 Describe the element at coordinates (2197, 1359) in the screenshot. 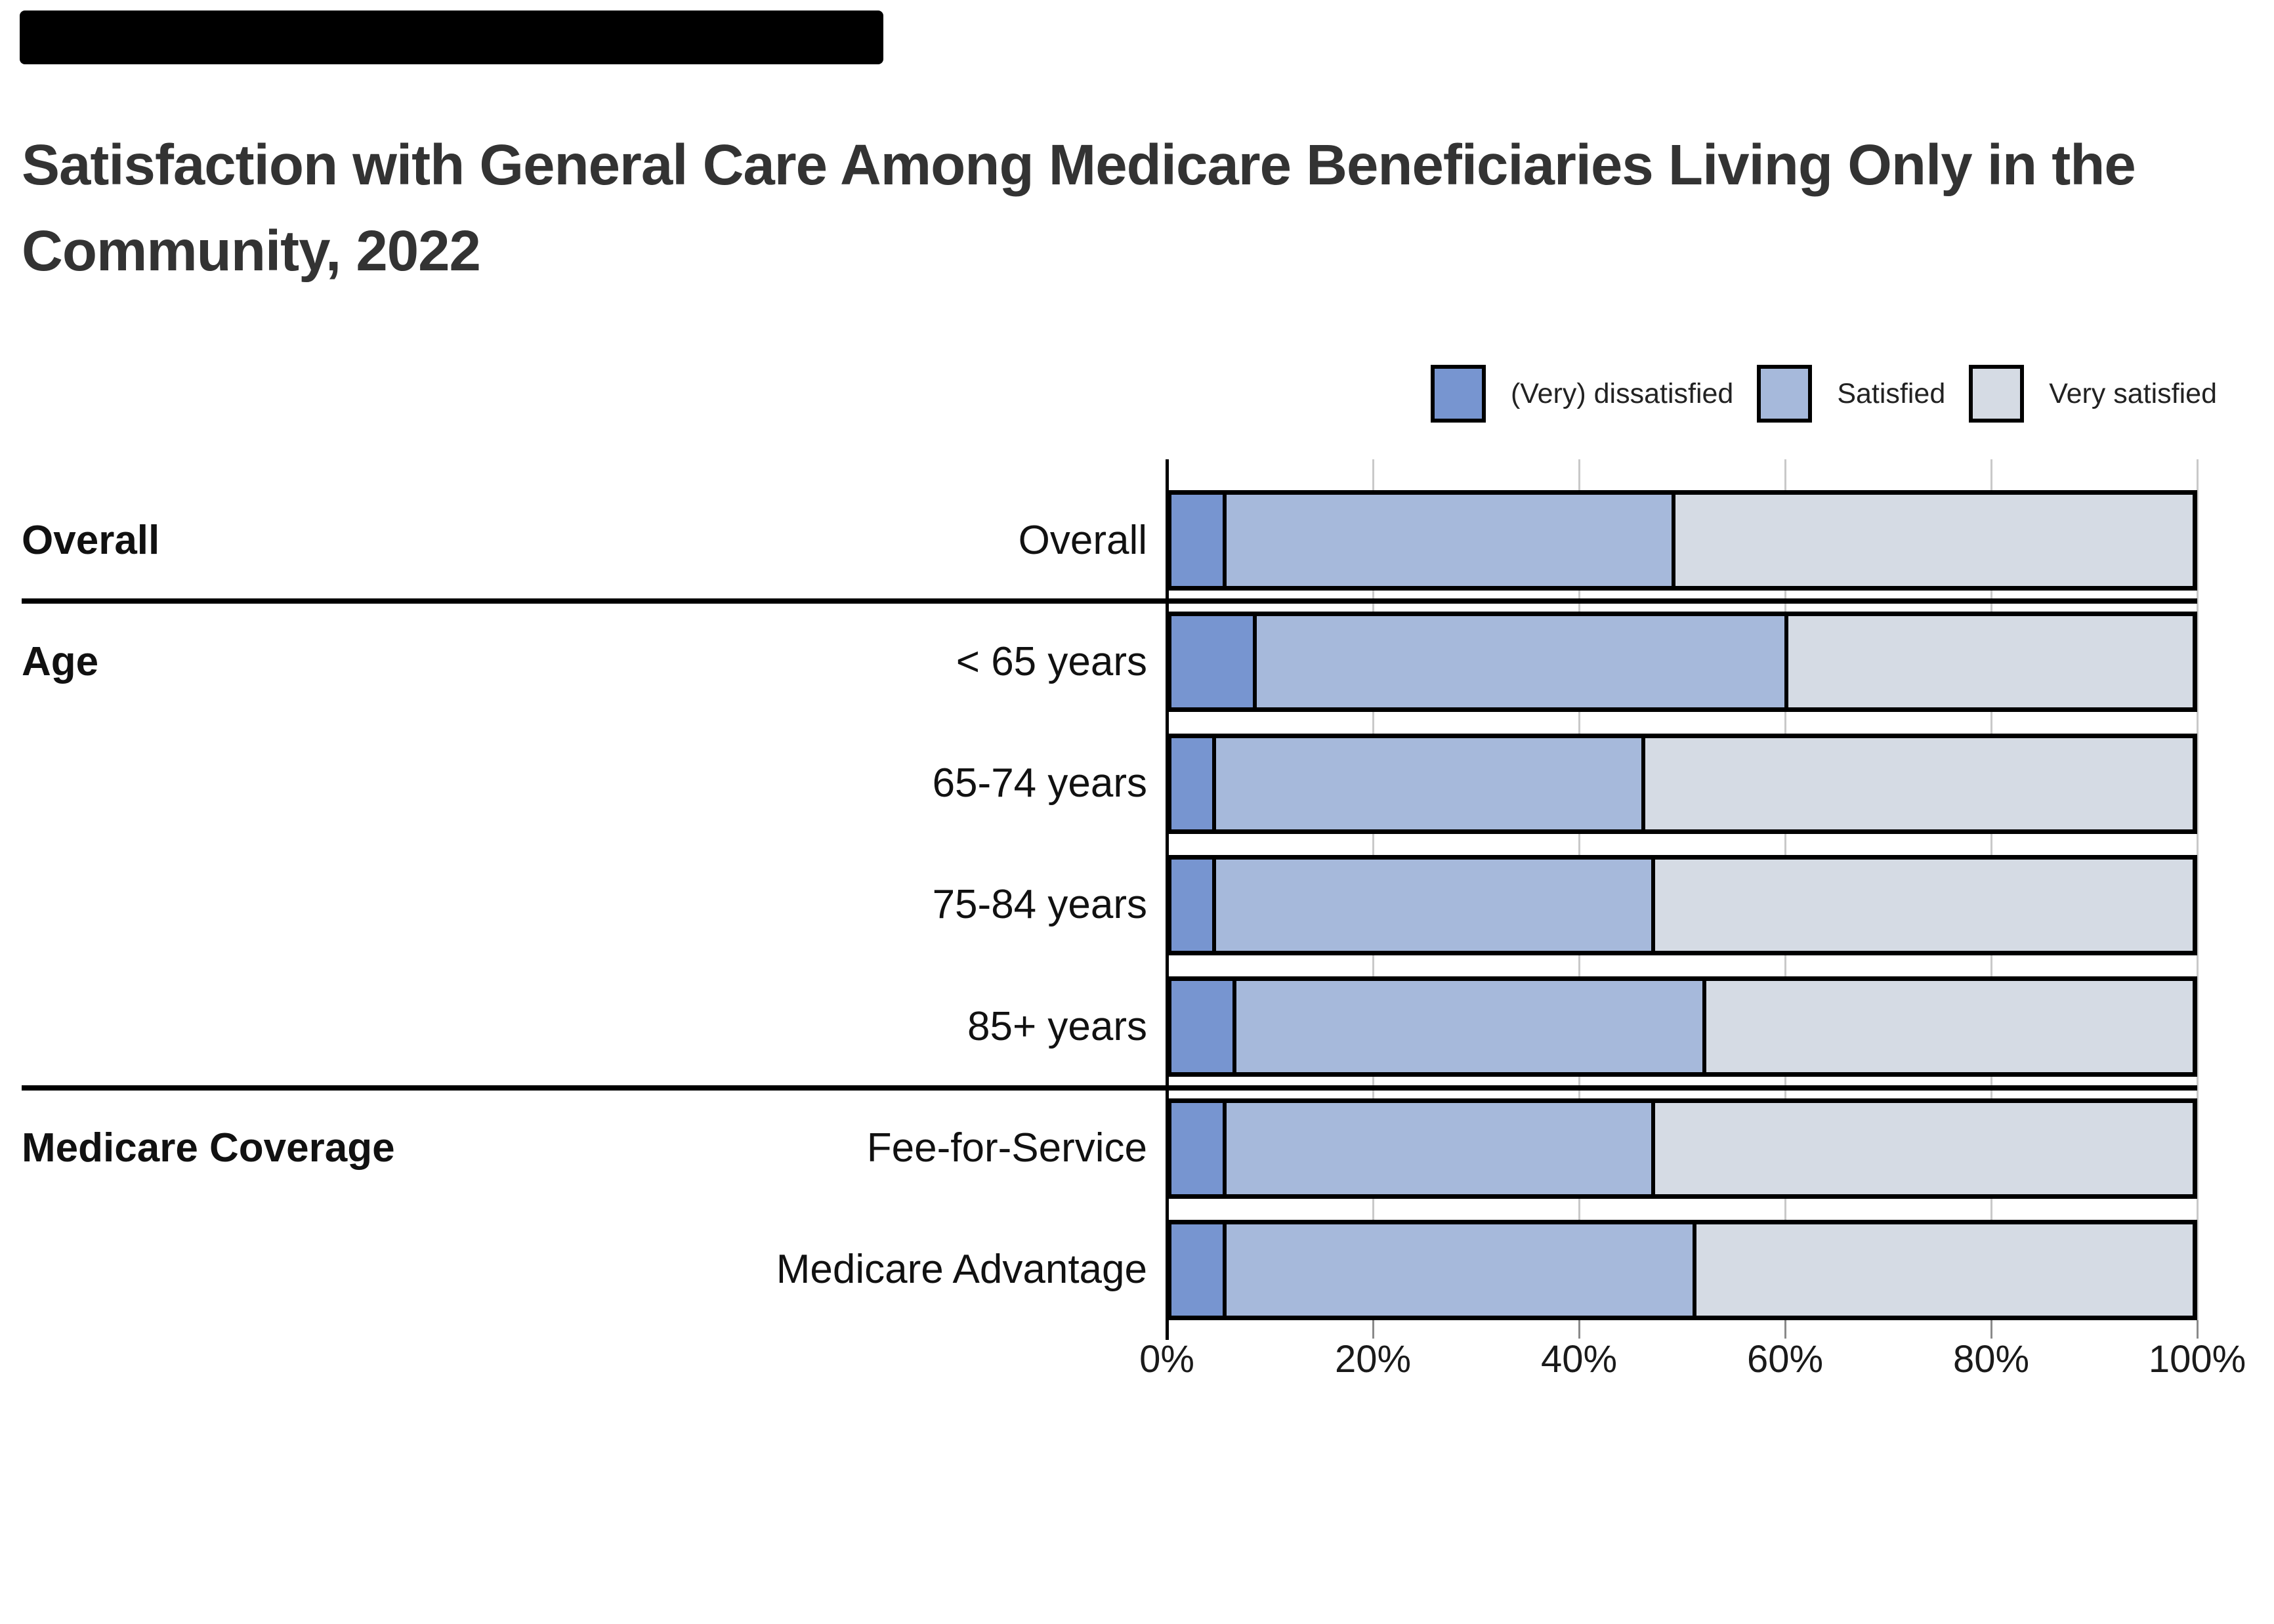

I see `axis-tick-label: 100%` at that location.